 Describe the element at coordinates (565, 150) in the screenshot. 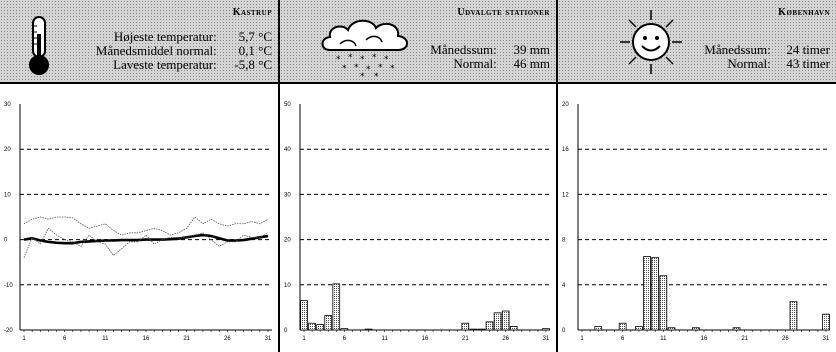

I see `y-tick-label: 16` at that location.